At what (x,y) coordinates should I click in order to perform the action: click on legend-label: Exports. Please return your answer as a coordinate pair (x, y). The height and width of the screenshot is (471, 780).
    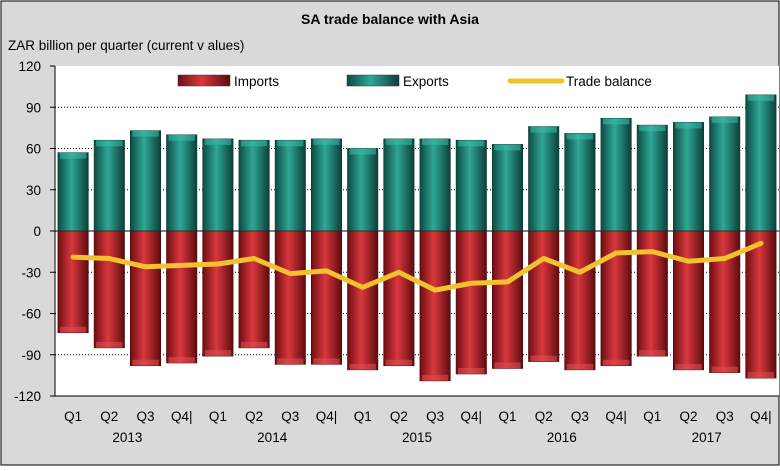
    Looking at the image, I should click on (426, 81).